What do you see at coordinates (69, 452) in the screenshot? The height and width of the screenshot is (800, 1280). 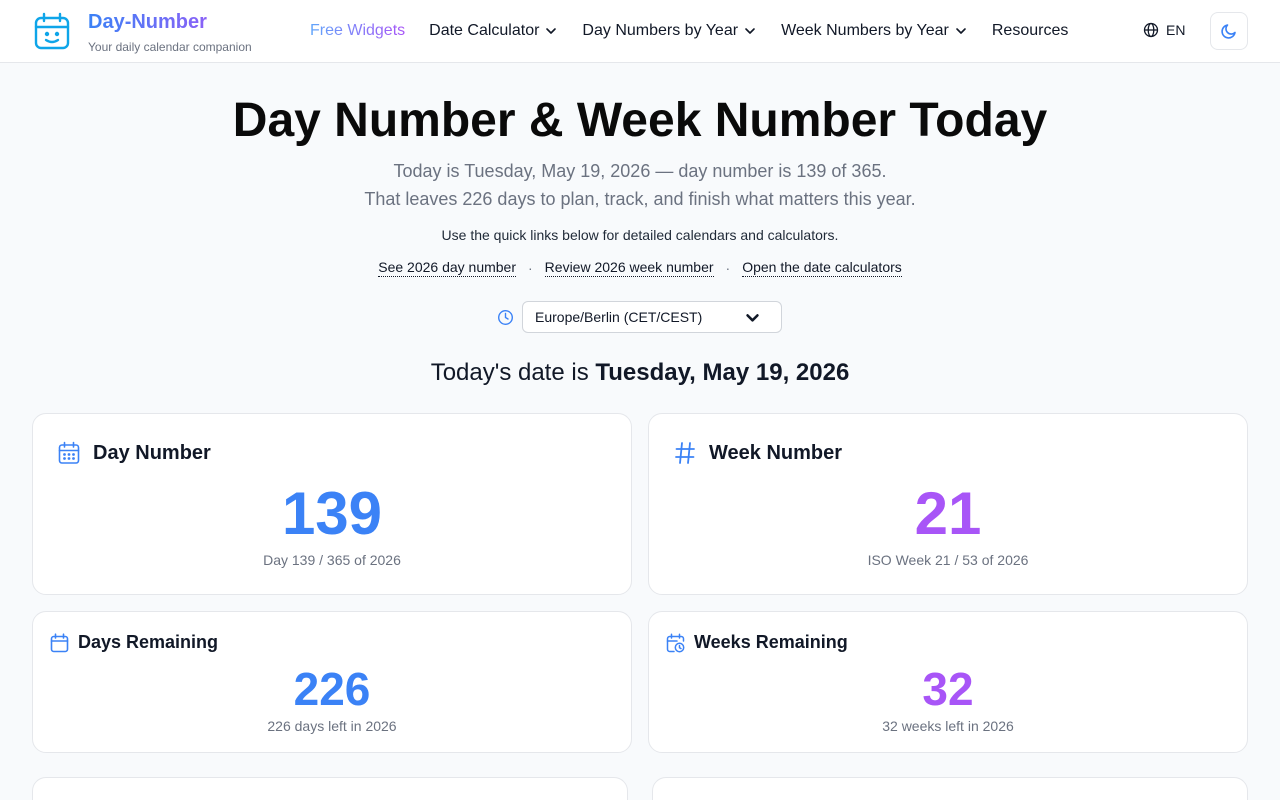 I see `calendar-grid-icon` at bounding box center [69, 452].